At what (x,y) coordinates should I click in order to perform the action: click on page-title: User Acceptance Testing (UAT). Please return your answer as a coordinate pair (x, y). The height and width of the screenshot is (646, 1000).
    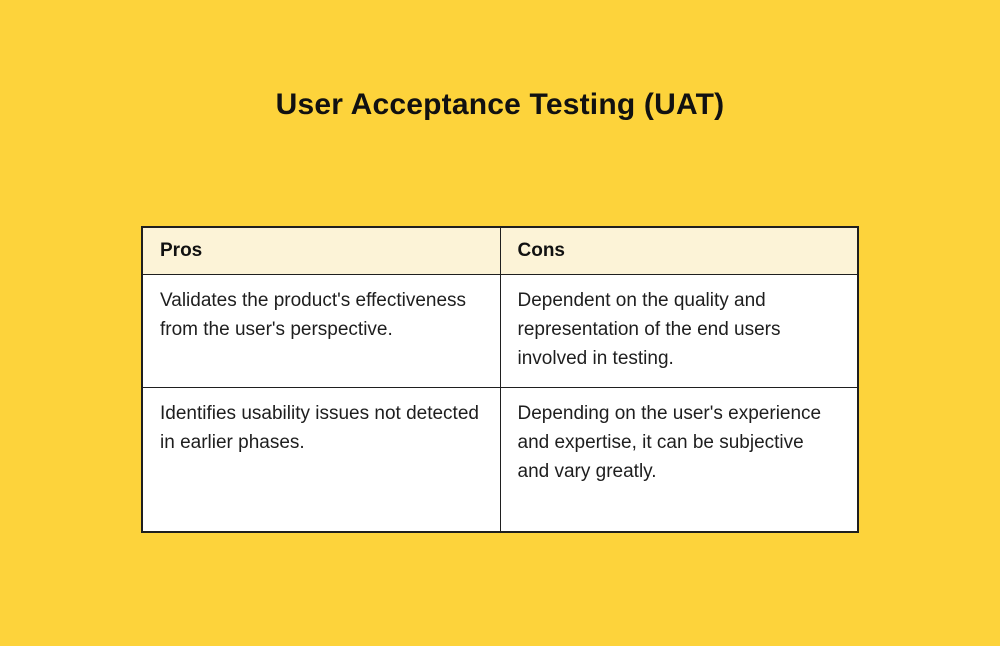
    Looking at the image, I should click on (500, 104).